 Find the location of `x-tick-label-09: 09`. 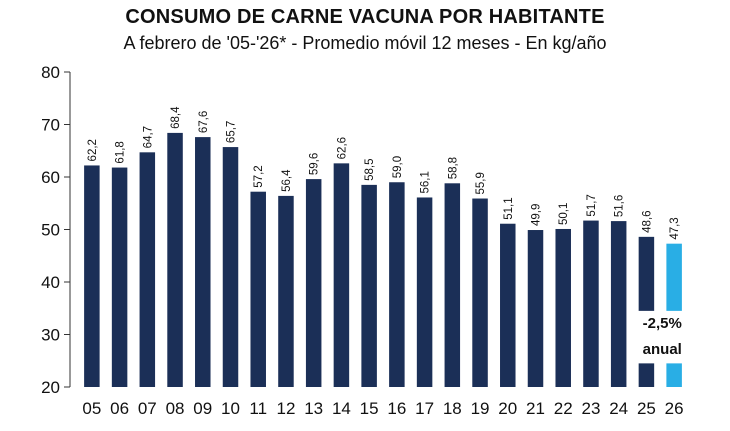

x-tick-label-09: 09 is located at coordinates (202, 408).